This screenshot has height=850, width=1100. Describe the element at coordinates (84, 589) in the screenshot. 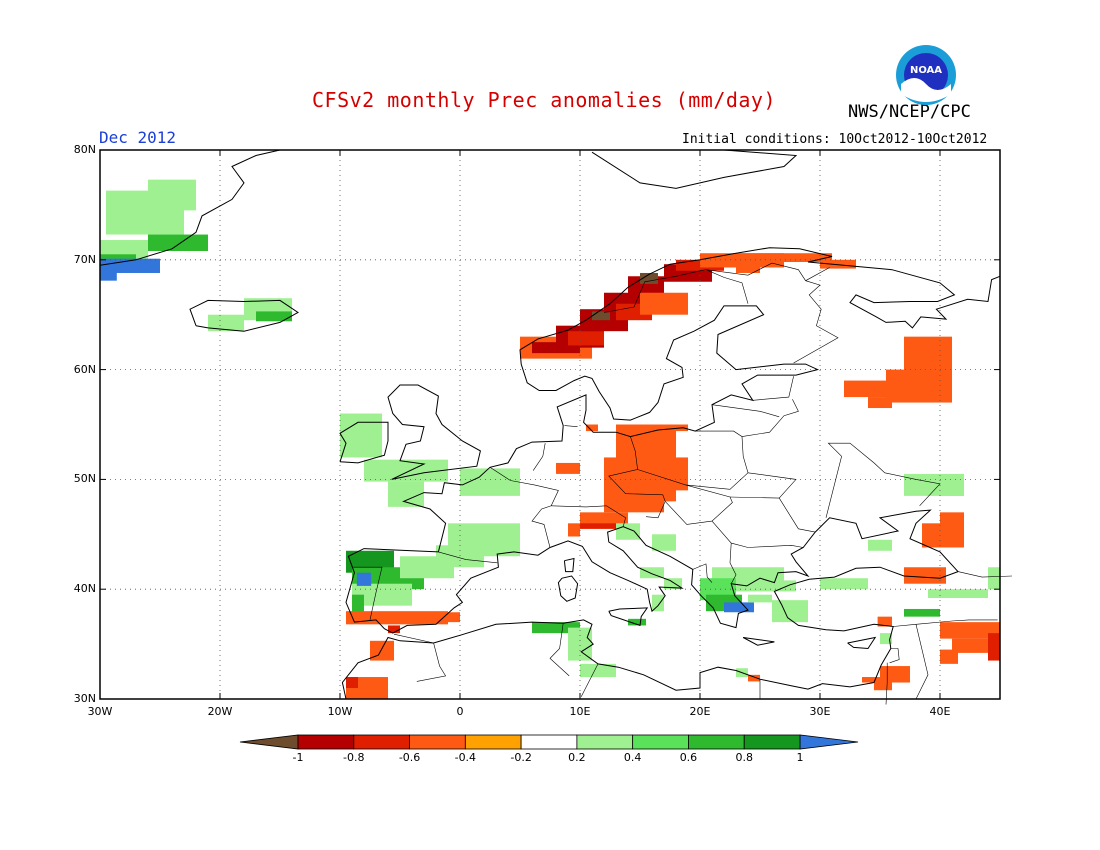

I see `lat-label: 40N` at that location.